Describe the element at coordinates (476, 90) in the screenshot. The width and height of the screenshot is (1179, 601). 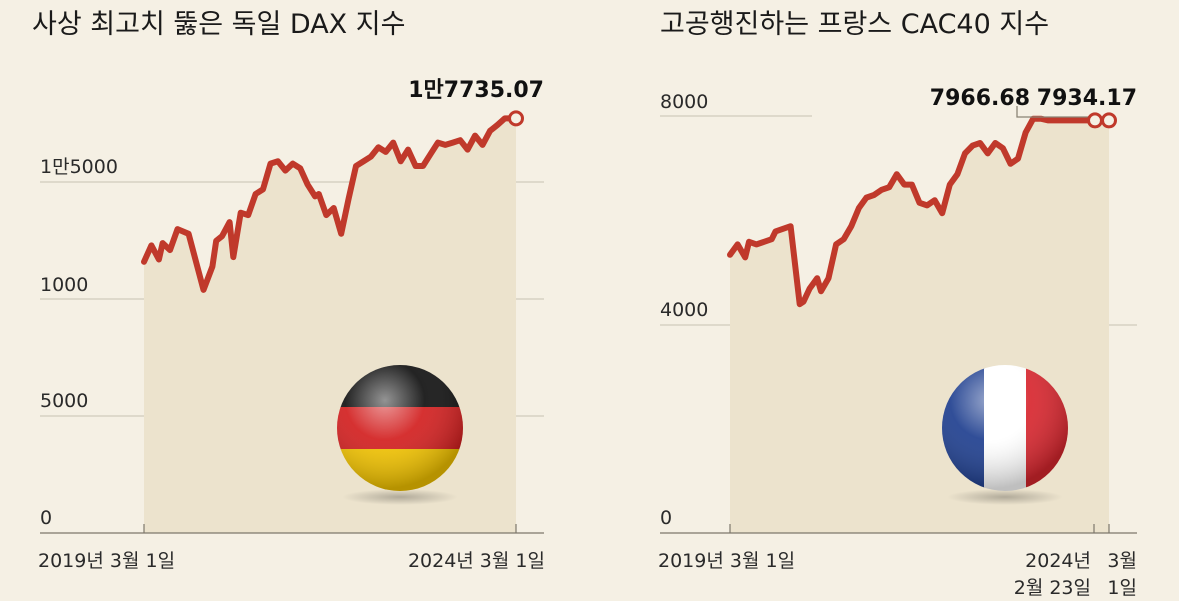
I see `dax-end-annotation: 1만7735.07` at that location.